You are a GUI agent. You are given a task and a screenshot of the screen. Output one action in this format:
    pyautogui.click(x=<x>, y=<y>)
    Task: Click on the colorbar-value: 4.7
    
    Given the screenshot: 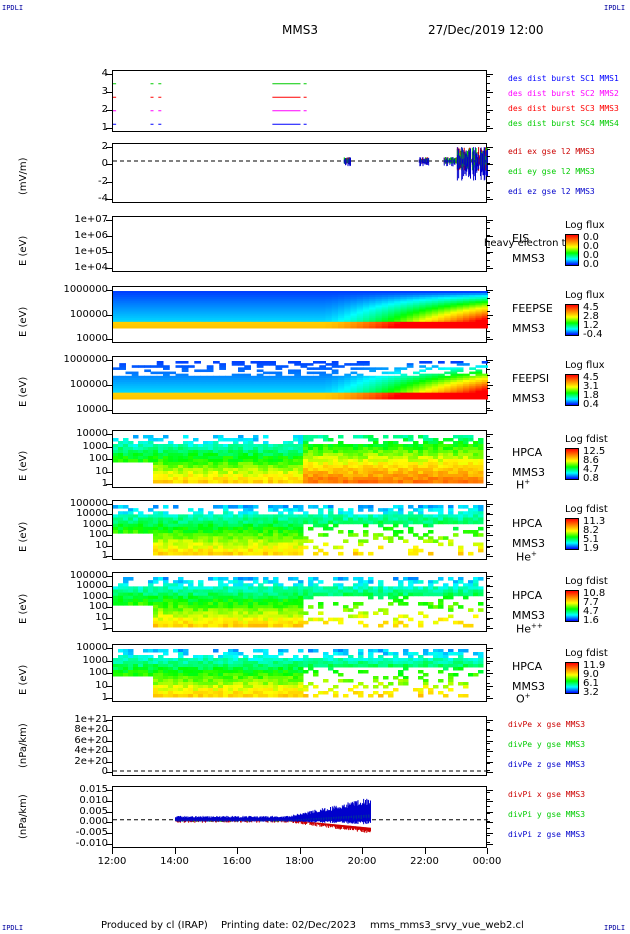 What is the action you would take?
    pyautogui.click(x=591, y=611)
    